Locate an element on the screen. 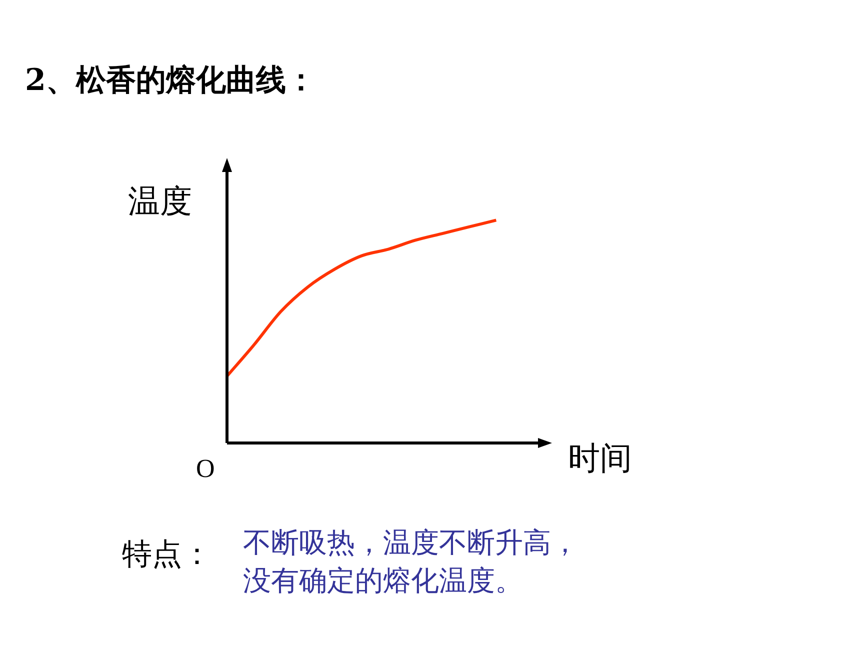  text: 特点： is located at coordinates (167, 555).